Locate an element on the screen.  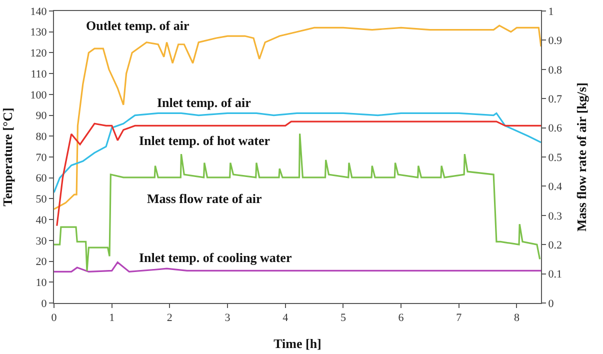
y-tick-label: 10 is located at coordinates (42, 282).